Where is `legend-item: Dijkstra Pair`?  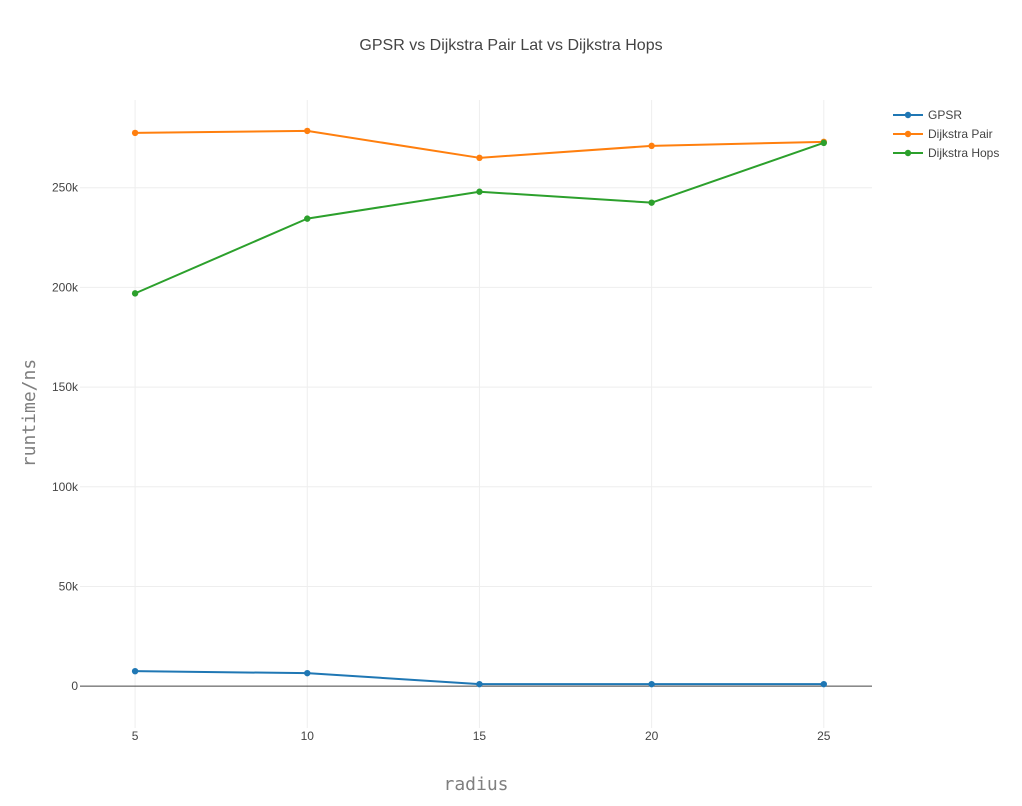 legend-item: Dijkstra Pair is located at coordinates (943, 134).